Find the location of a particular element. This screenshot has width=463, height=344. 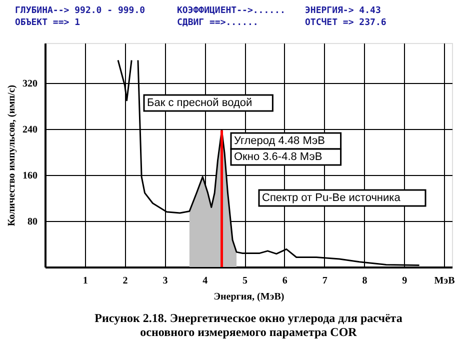

text: ЭНЕРГИЯ-> 4.43 is located at coordinates (343, 11).